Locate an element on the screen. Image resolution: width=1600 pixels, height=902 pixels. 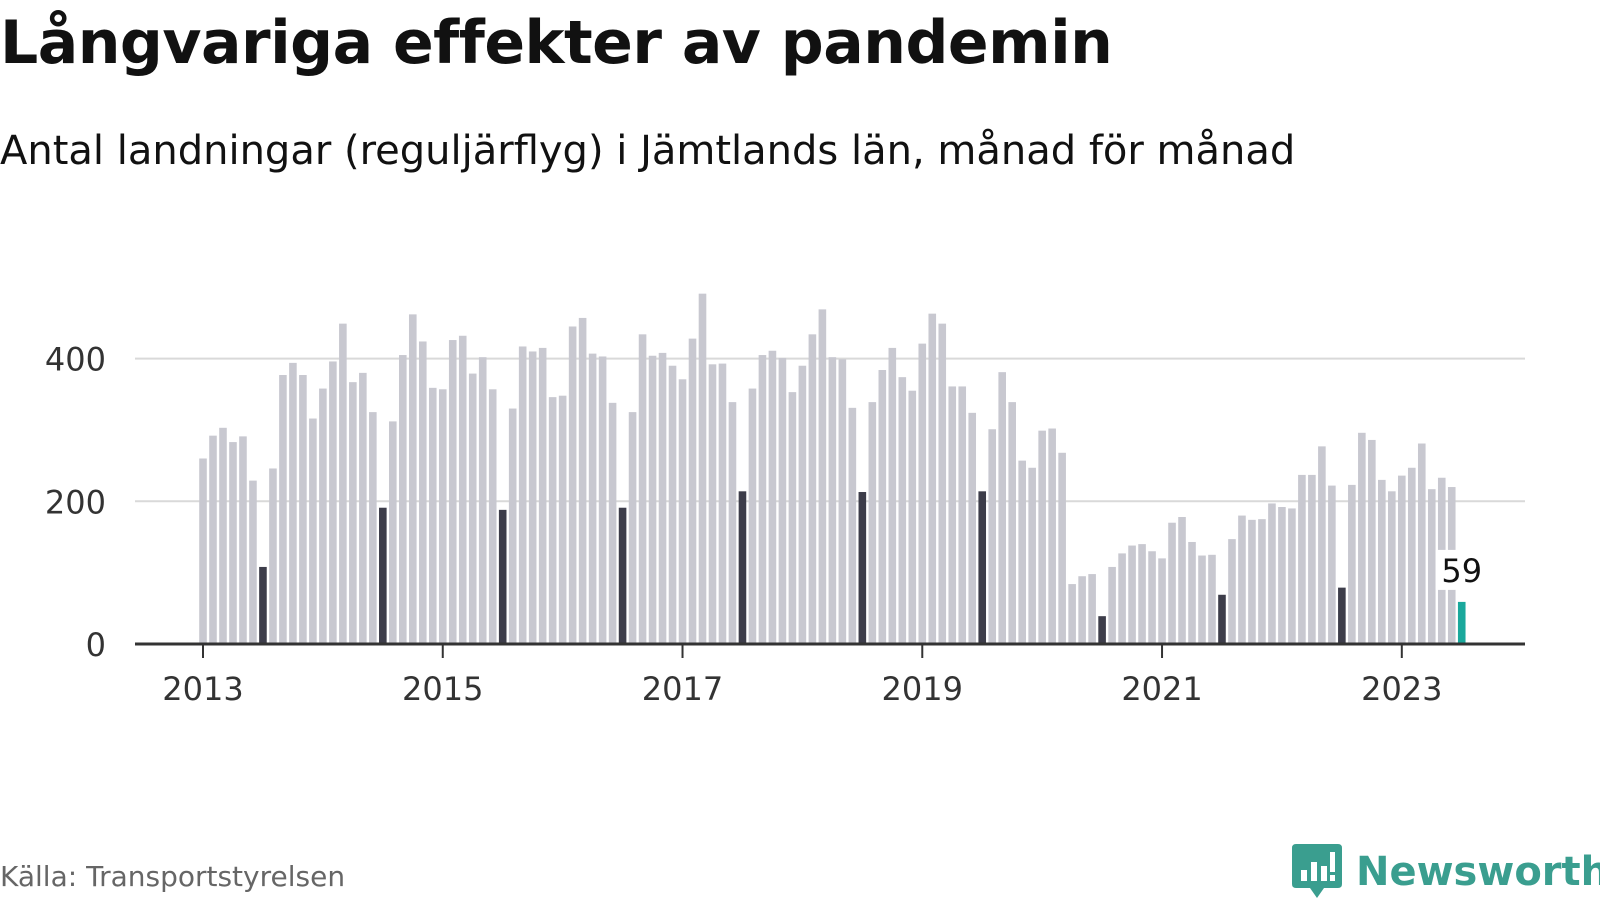
x-tick-label: 2019 is located at coordinates (922, 689).